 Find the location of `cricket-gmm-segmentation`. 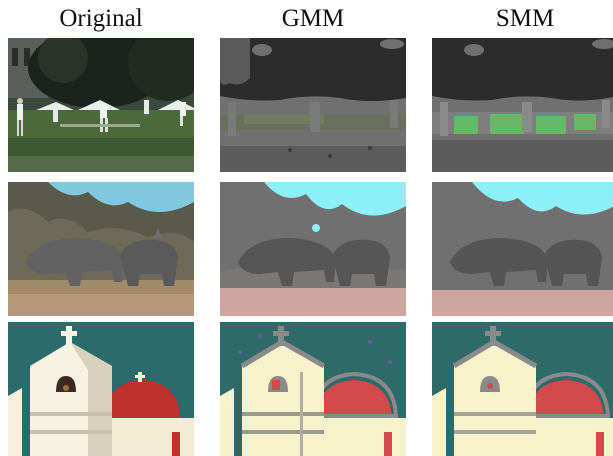

cricket-gmm-segmentation is located at coordinates (313, 105).